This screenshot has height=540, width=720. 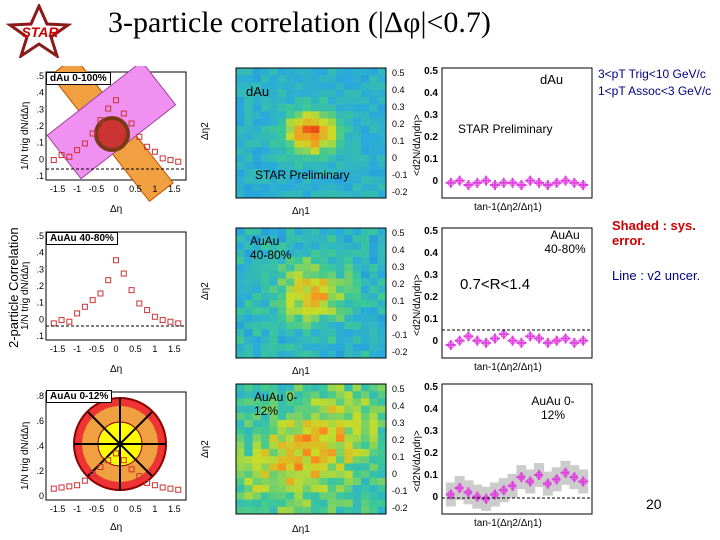 I want to click on y-tick-label: 0.3, so click(x=431, y=431).